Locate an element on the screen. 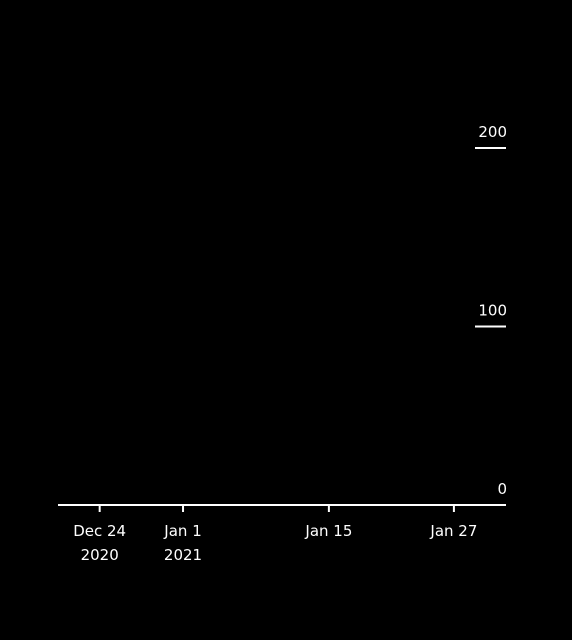 The height and width of the screenshot is (640, 572). x-tick-sublabel: 2021 is located at coordinates (183, 555).